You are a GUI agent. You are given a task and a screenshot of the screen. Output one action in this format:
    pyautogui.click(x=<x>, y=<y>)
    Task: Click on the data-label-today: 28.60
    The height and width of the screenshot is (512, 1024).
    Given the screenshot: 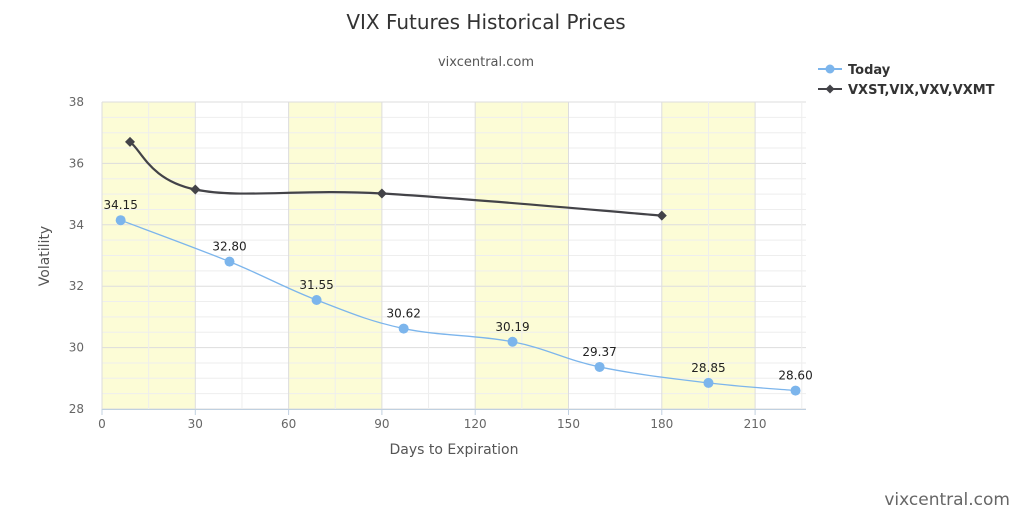 What is the action you would take?
    pyautogui.click(x=795, y=376)
    